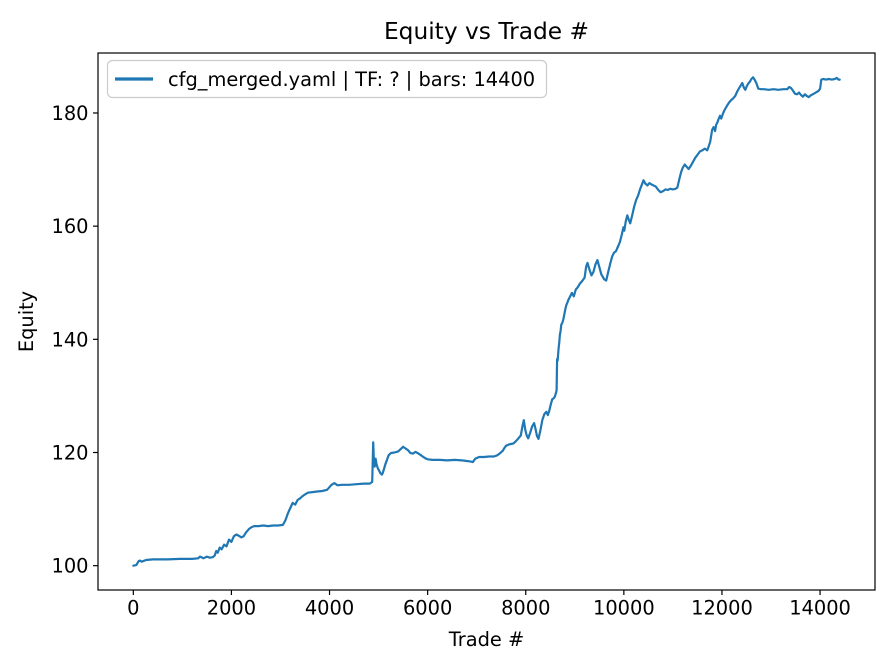  What do you see at coordinates (329, 608) in the screenshot?
I see `x-tick-label: 4000` at bounding box center [329, 608].